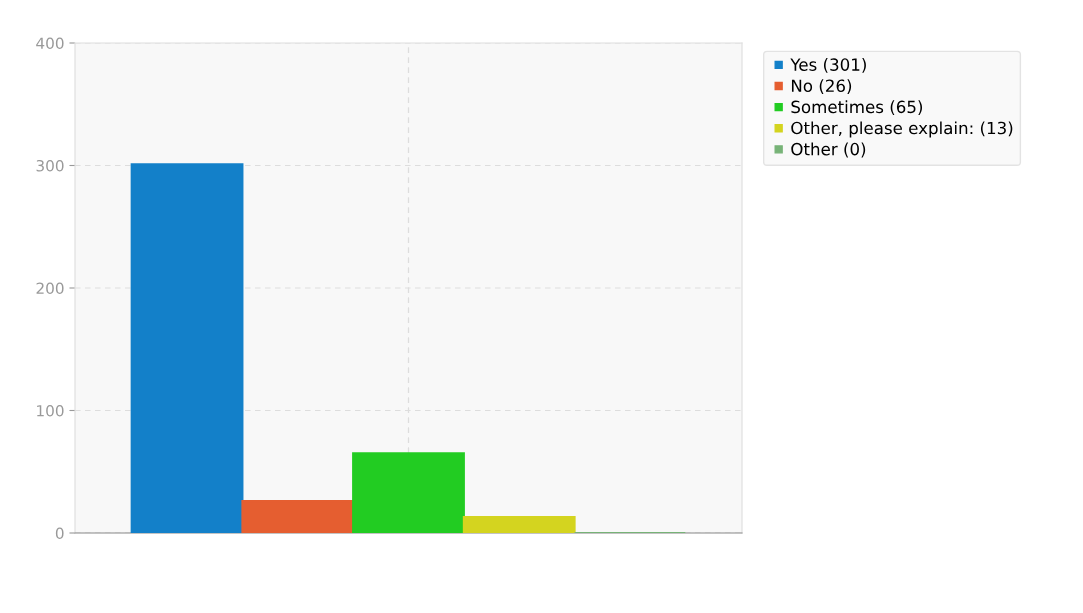 The image size is (1083, 613). I want to click on legend-label: Other (0), so click(828, 150).